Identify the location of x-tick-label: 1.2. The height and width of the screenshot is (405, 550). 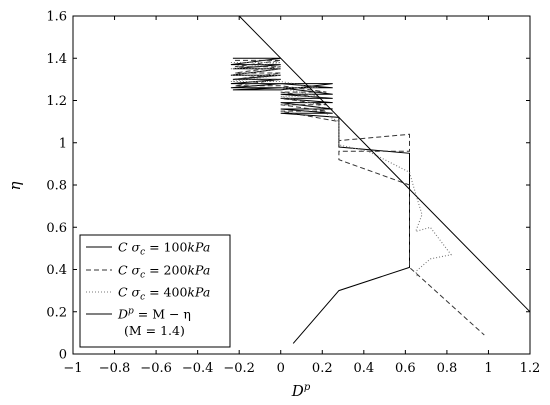
(530, 368).